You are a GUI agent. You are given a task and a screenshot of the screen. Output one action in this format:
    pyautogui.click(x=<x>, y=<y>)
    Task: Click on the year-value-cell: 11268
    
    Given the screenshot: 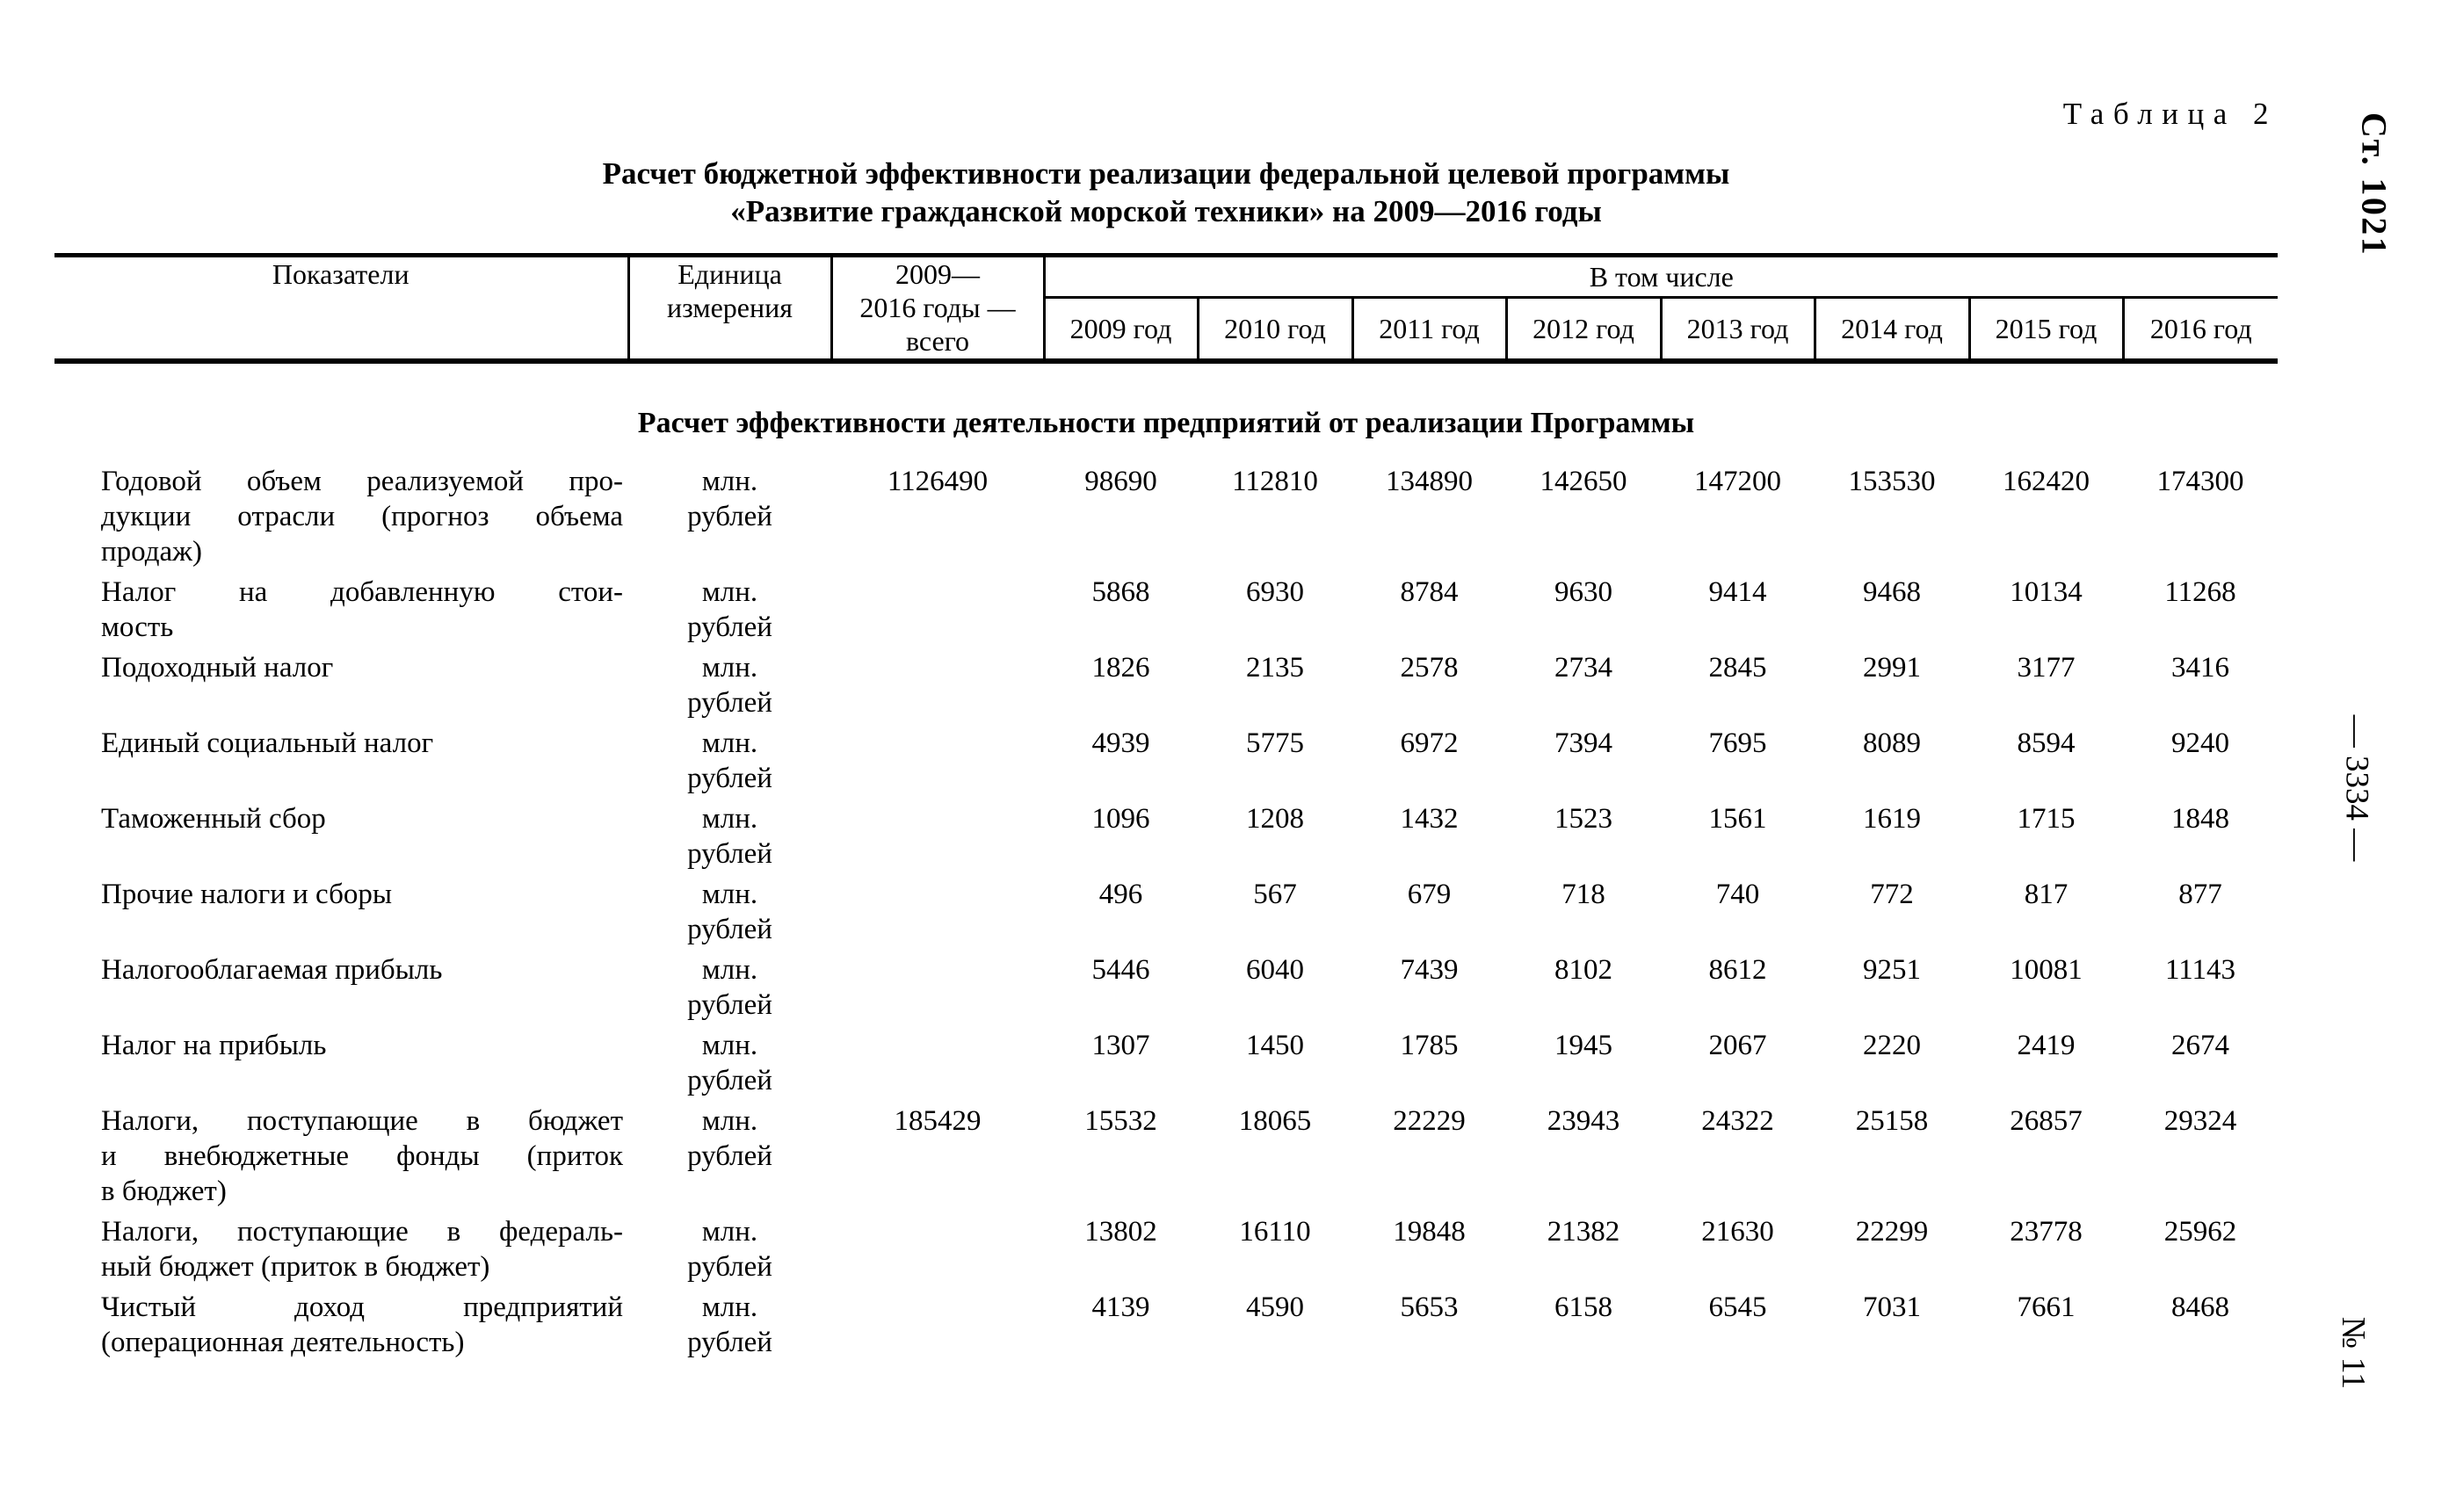 What is the action you would take?
    pyautogui.click(x=2200, y=592)
    